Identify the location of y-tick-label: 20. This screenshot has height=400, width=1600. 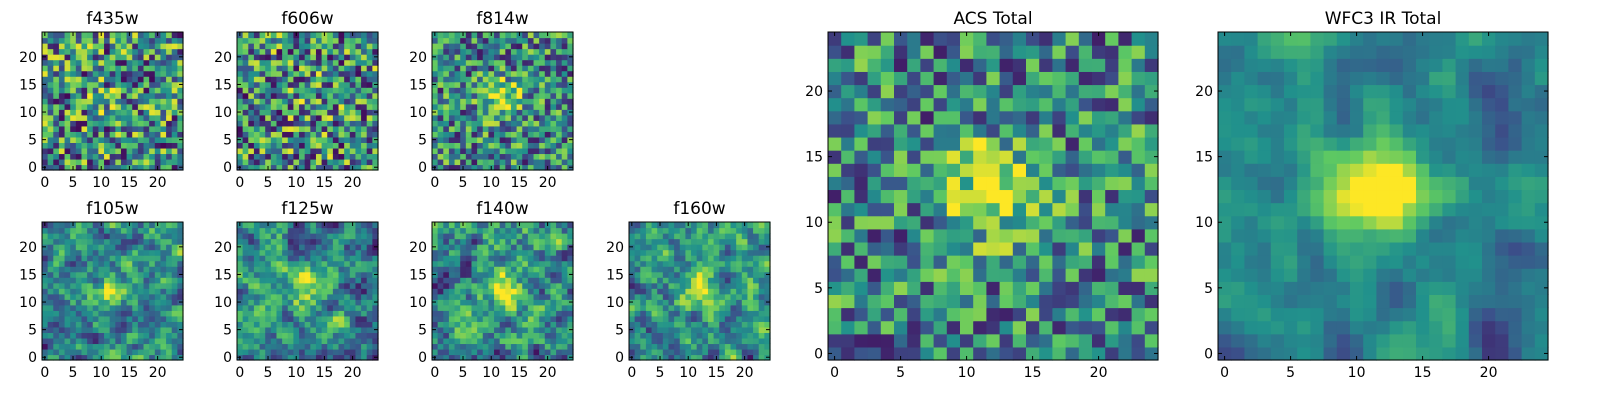
(418, 58).